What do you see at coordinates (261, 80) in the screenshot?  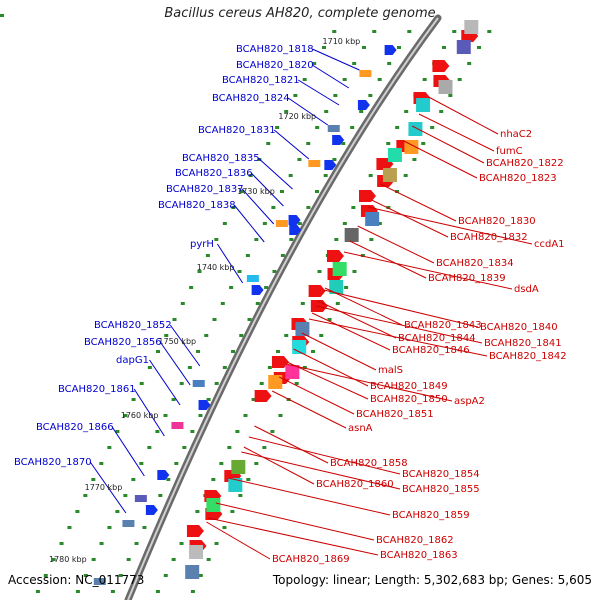 I see `gene-label-left: BCAH820_1821` at bounding box center [261, 80].